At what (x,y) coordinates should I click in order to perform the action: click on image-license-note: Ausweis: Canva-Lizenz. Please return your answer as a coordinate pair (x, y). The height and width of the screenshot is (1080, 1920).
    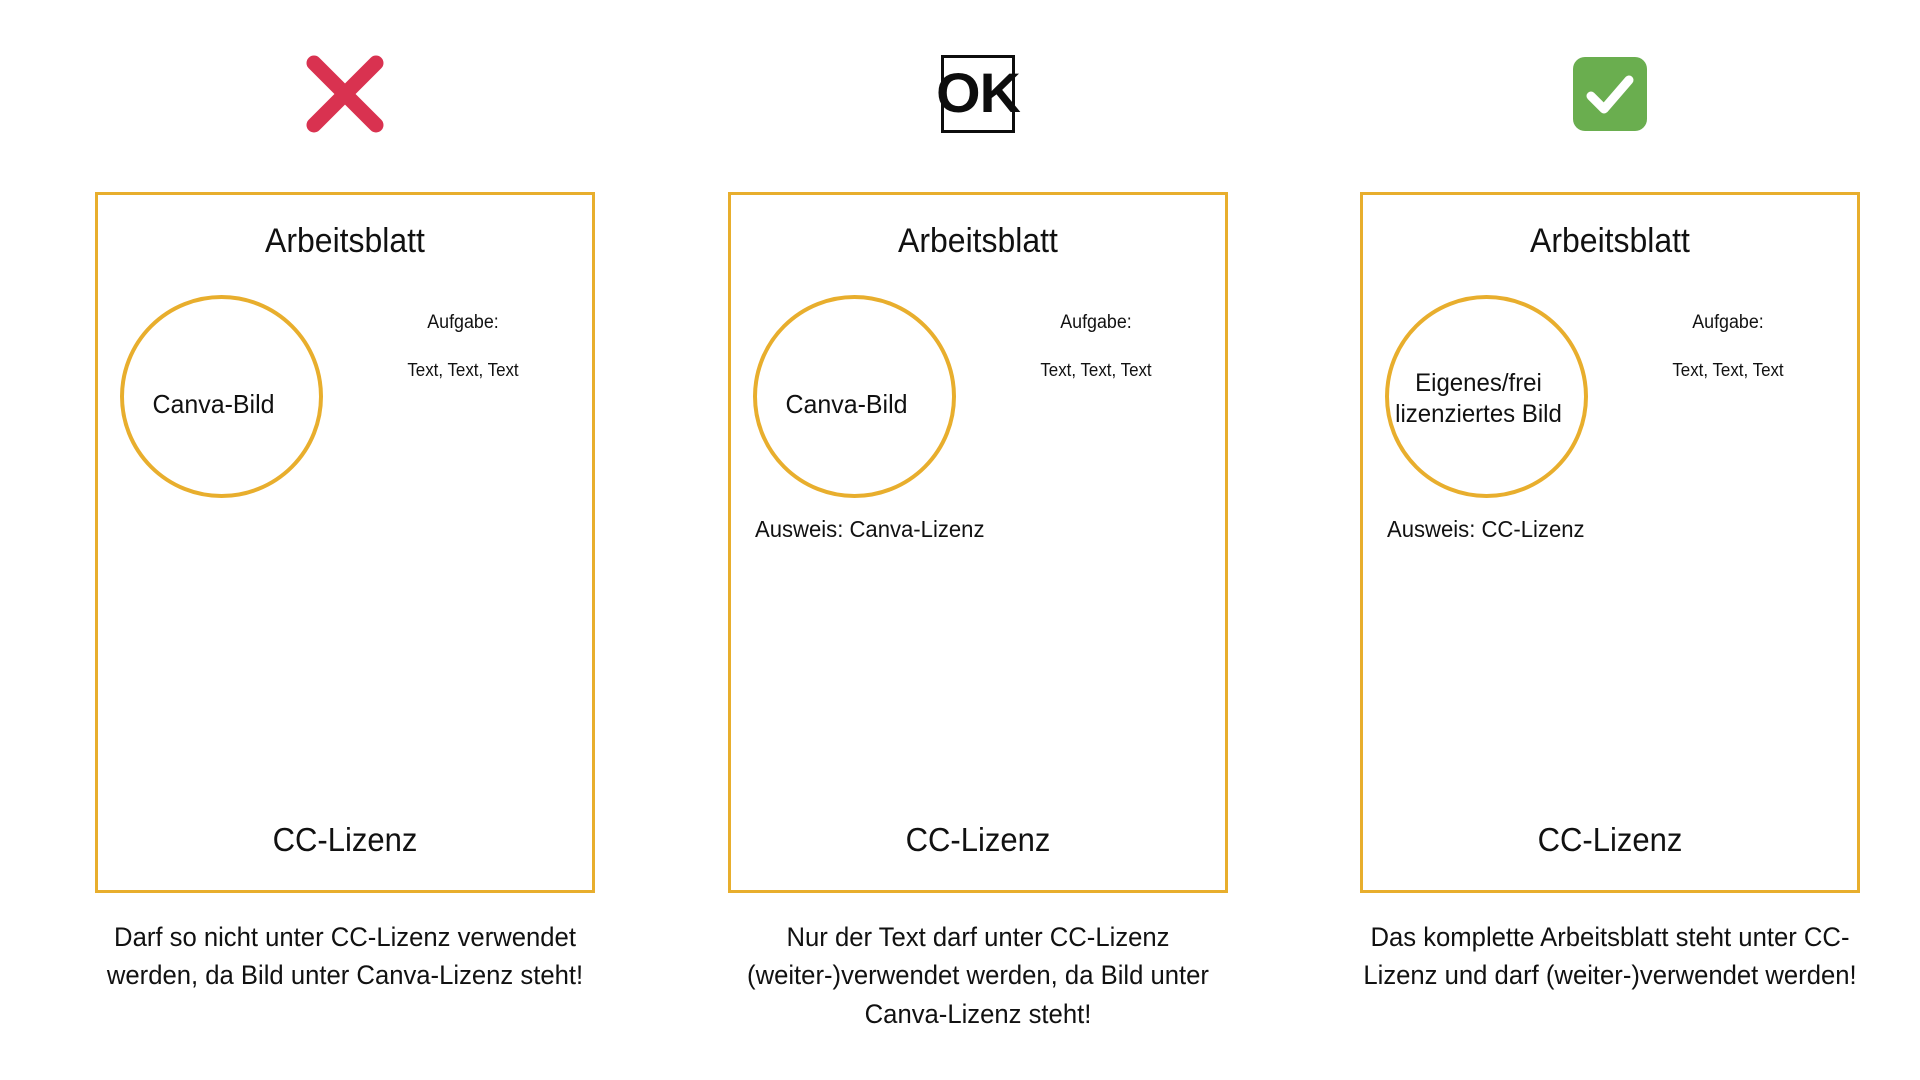
    Looking at the image, I should click on (870, 529).